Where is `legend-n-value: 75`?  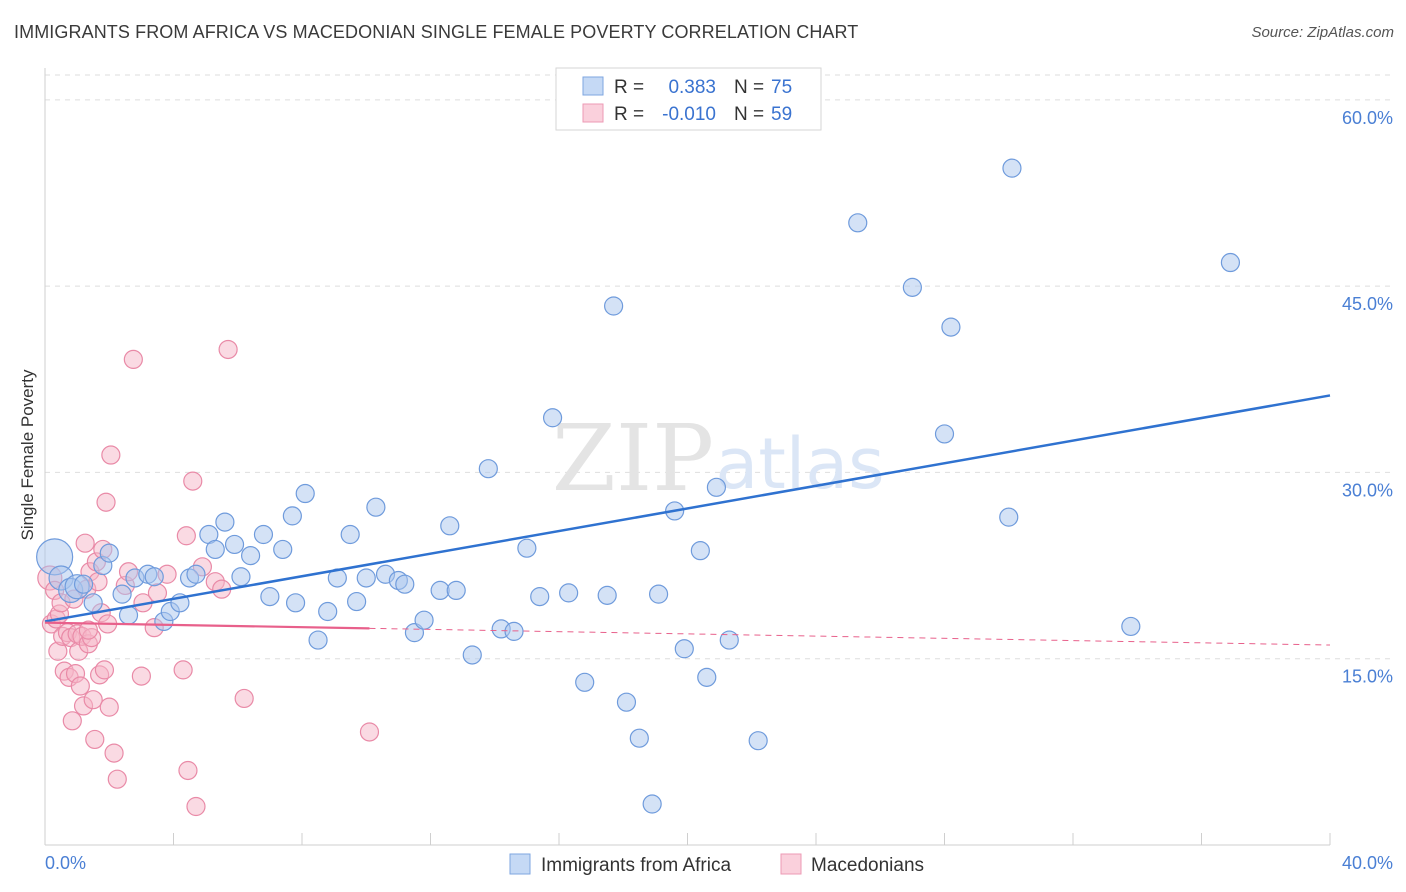
legend-n-value: 75 is located at coordinates (781, 87).